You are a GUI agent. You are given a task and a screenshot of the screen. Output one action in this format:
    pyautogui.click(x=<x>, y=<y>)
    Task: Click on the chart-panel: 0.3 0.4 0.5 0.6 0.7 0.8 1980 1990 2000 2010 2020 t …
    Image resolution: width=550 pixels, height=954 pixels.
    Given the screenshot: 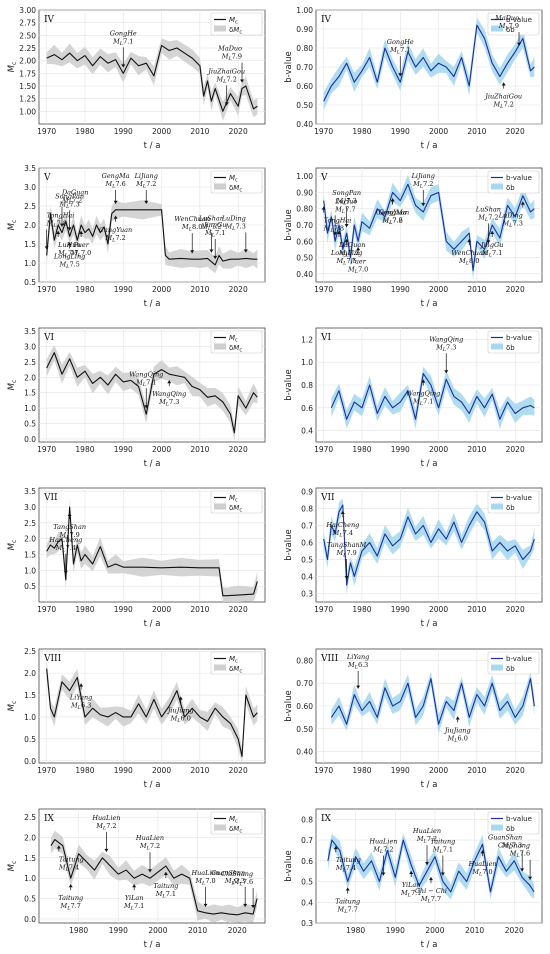 What is the action you would take?
    pyautogui.click(x=414, y=878)
    